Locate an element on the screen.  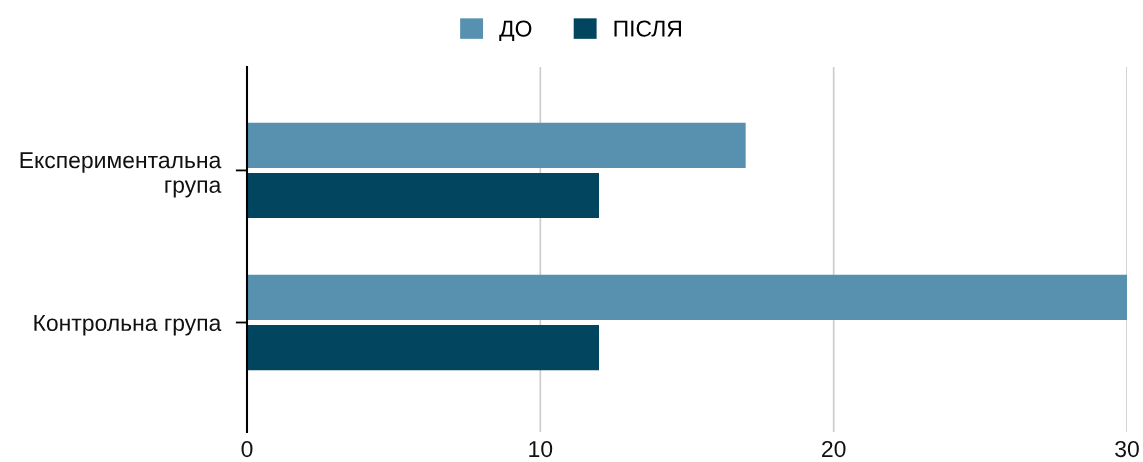
y-tick-label: Експериментальна група is located at coordinates (121, 175).